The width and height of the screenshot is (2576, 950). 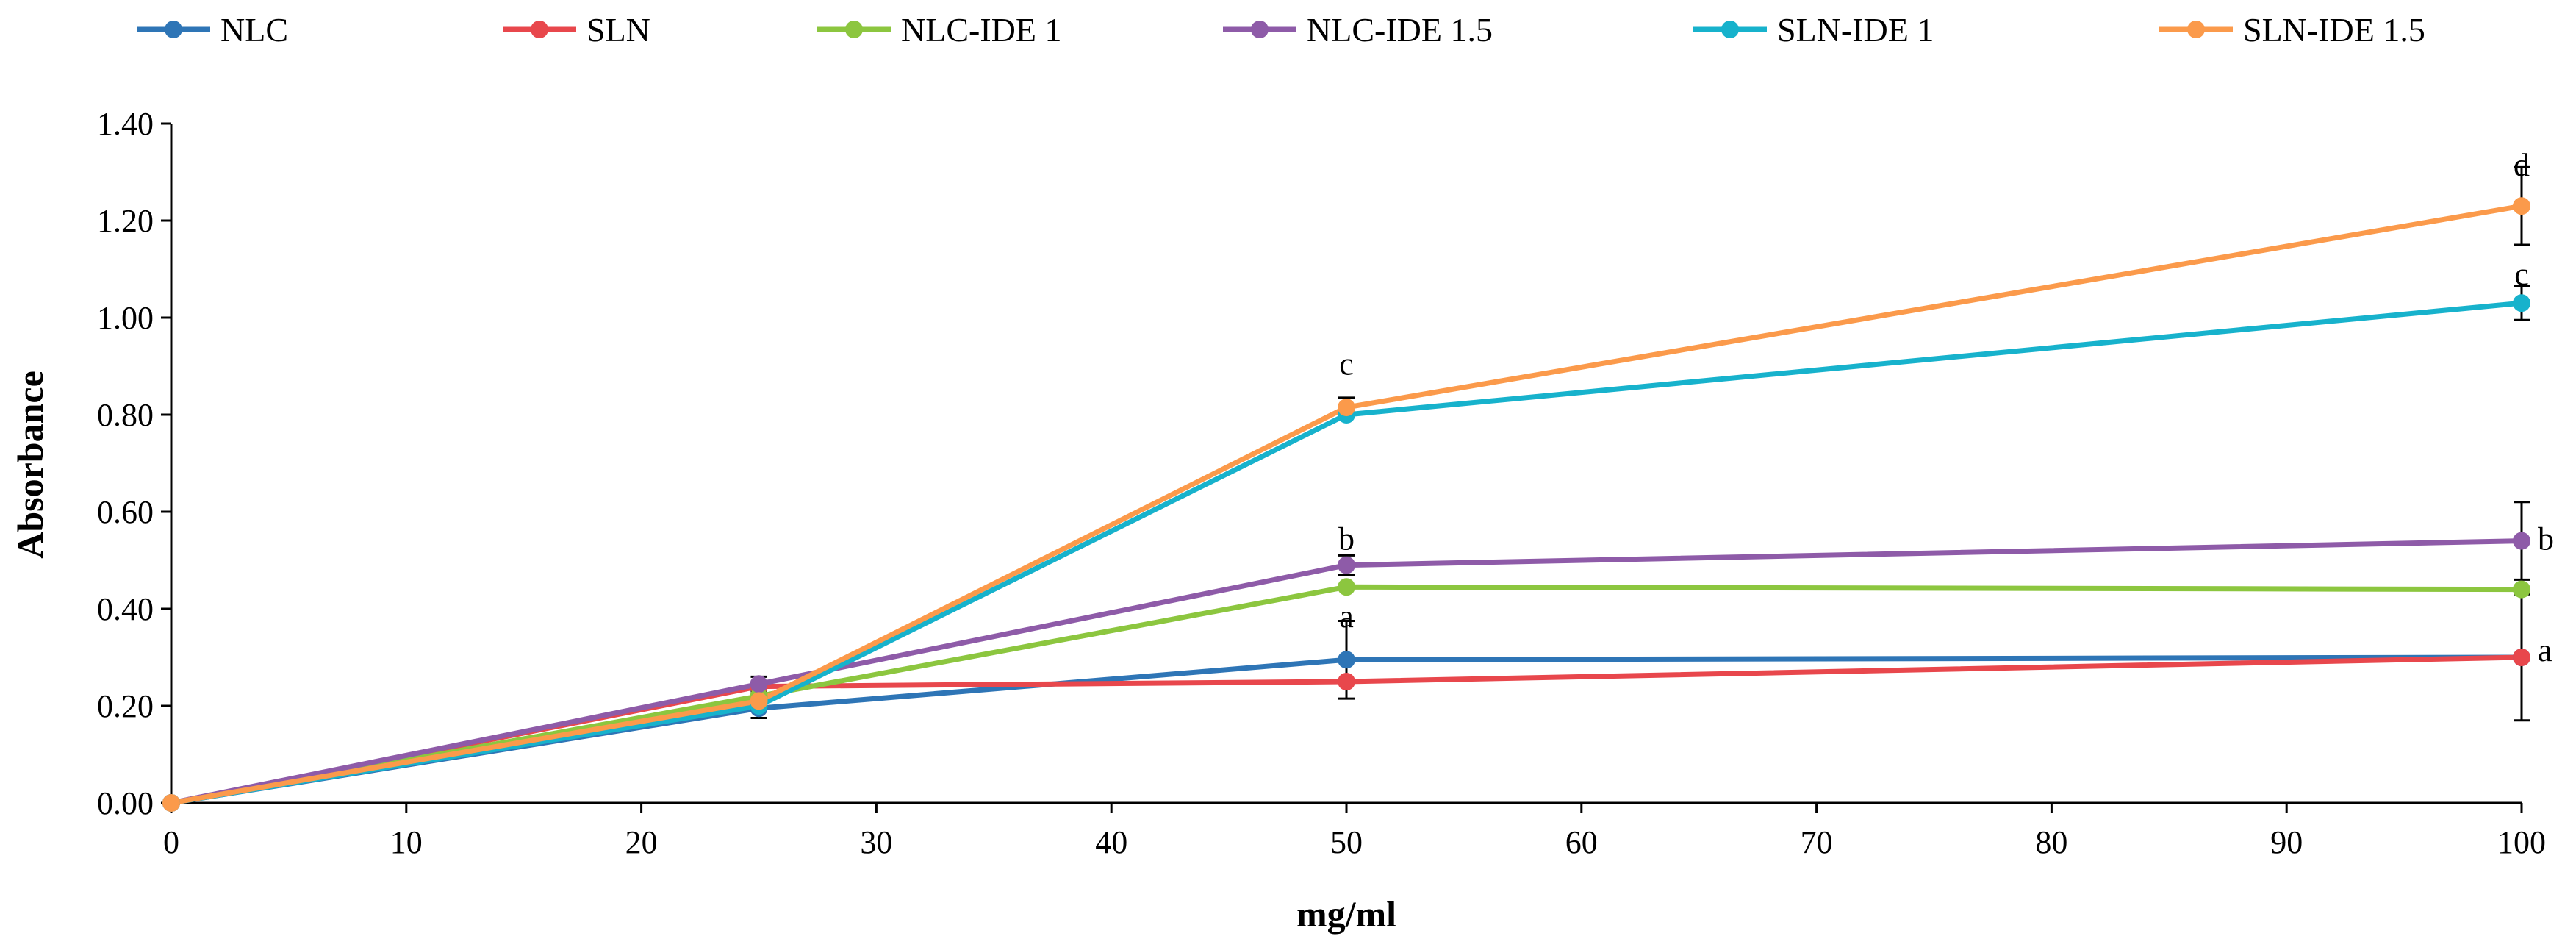 What do you see at coordinates (30, 465) in the screenshot?
I see `y-axis-title: Absorbance` at bounding box center [30, 465].